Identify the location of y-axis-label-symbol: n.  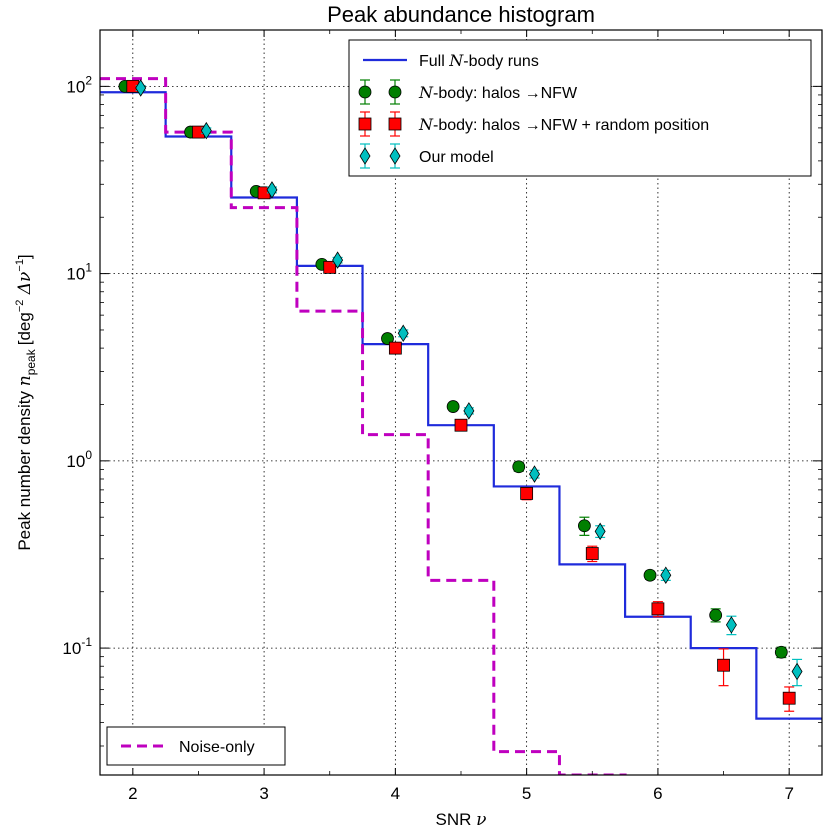
(25, 380).